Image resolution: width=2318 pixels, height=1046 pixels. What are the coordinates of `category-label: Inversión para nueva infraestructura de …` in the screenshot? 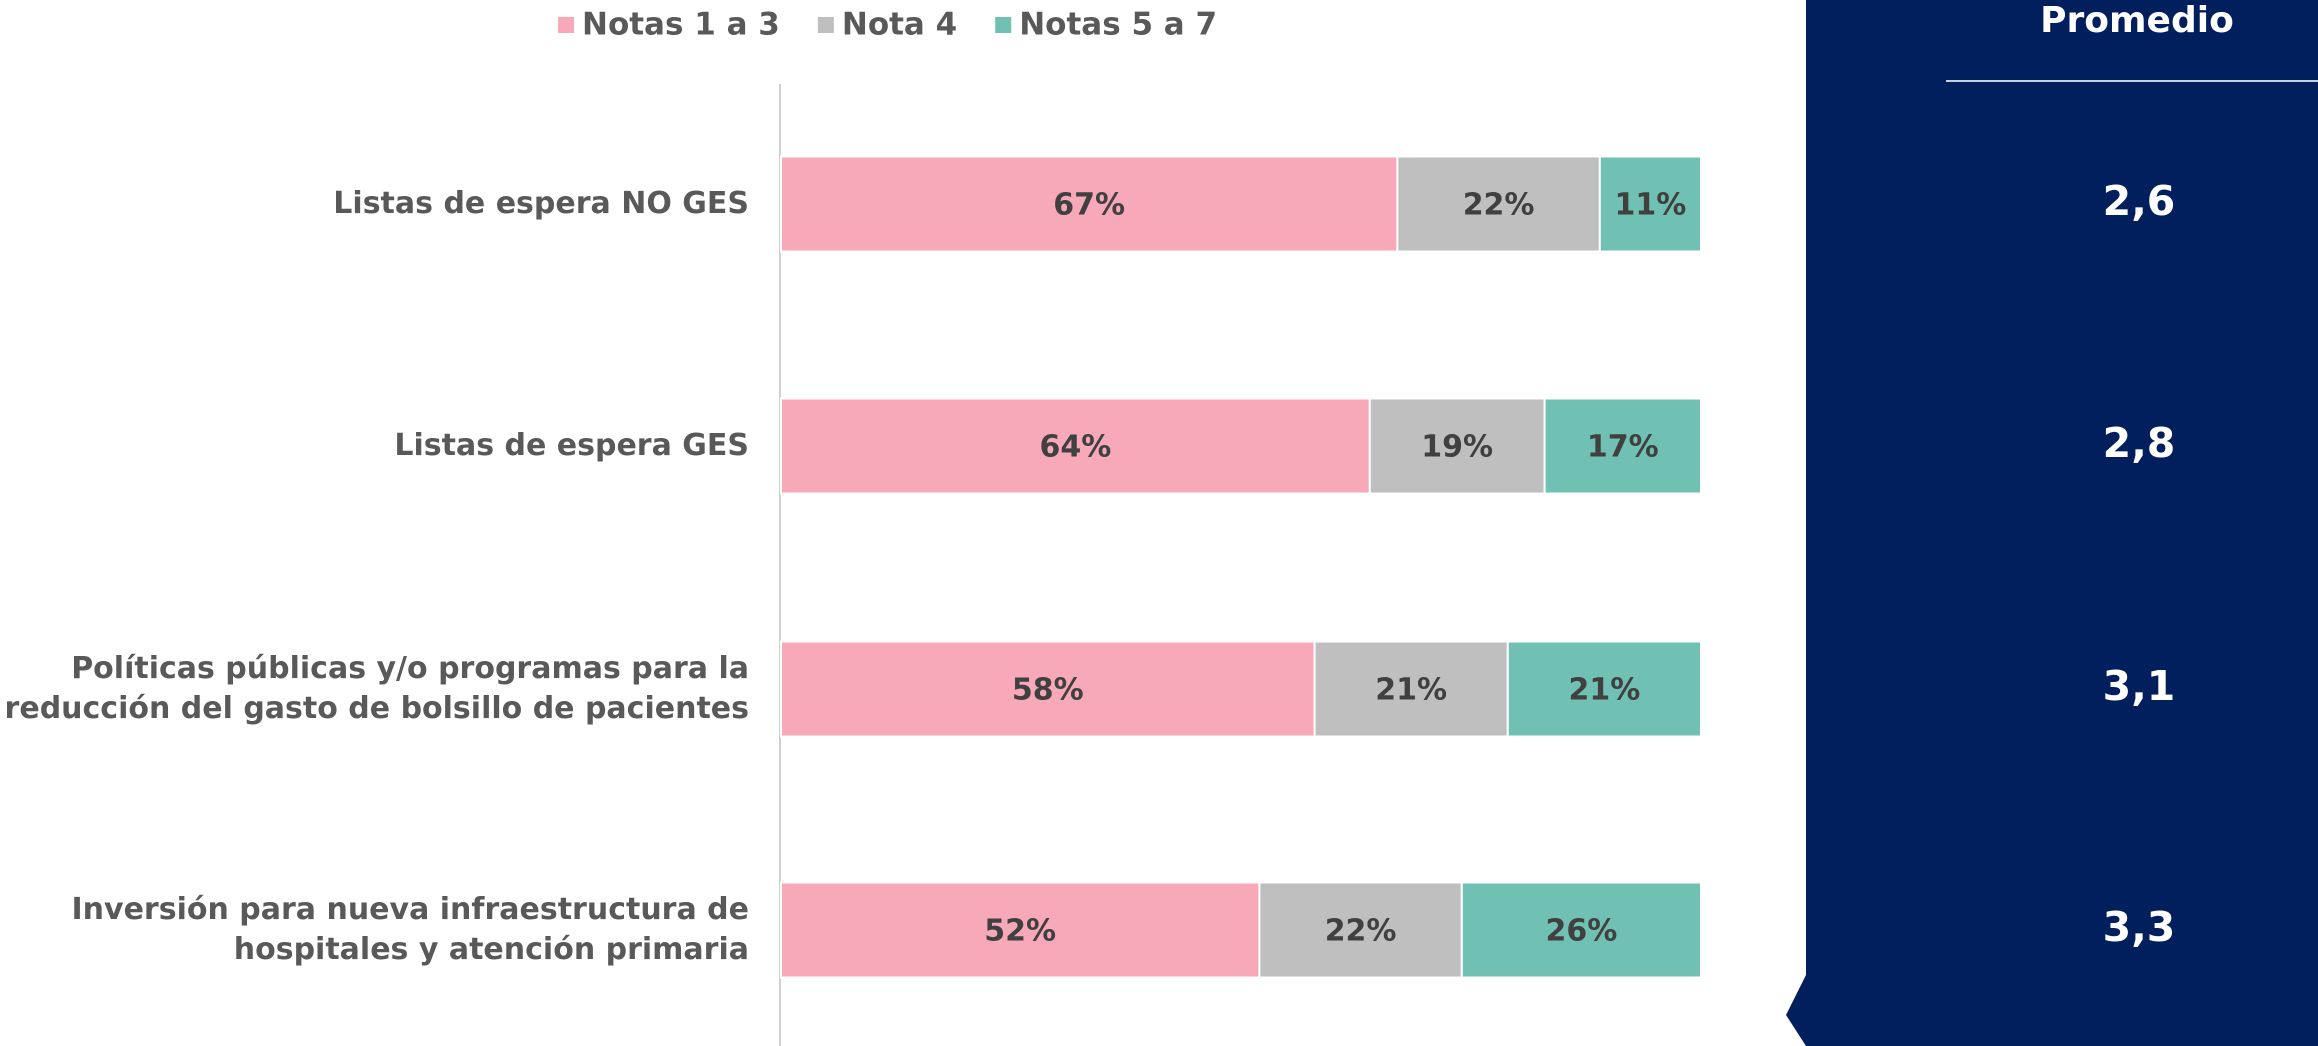 It's located at (410, 929).